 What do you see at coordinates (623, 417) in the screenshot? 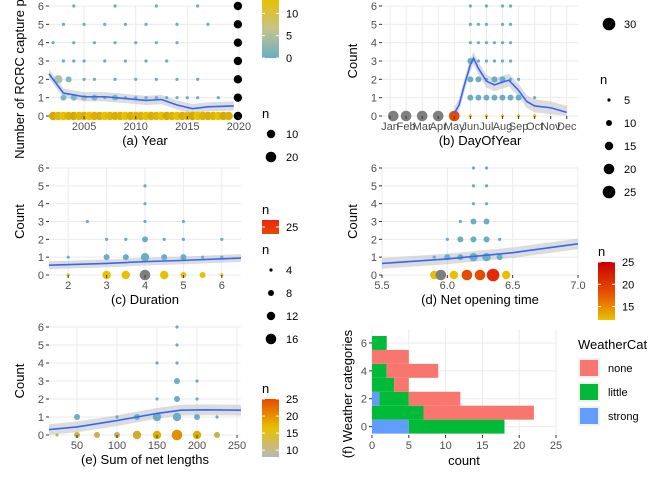
I see `legend-label: strong` at bounding box center [623, 417].